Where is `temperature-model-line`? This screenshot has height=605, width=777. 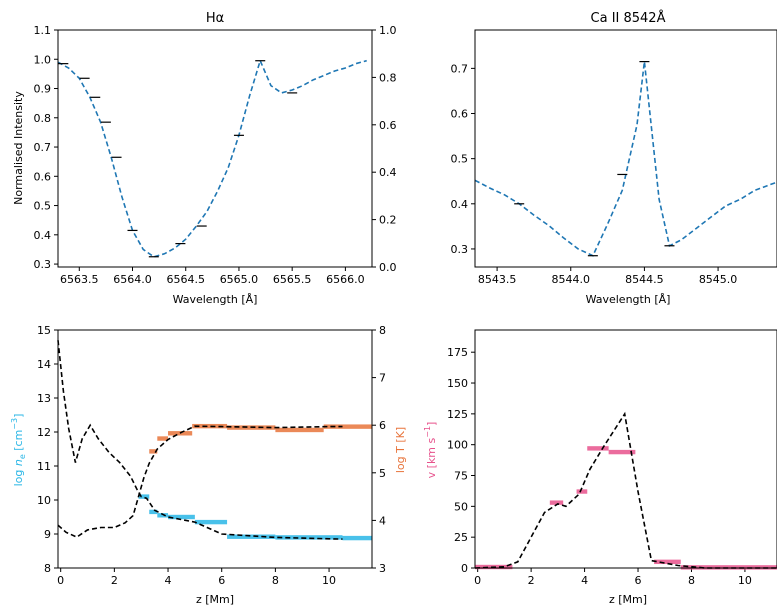
temperature-model-line is located at coordinates (200, 482).